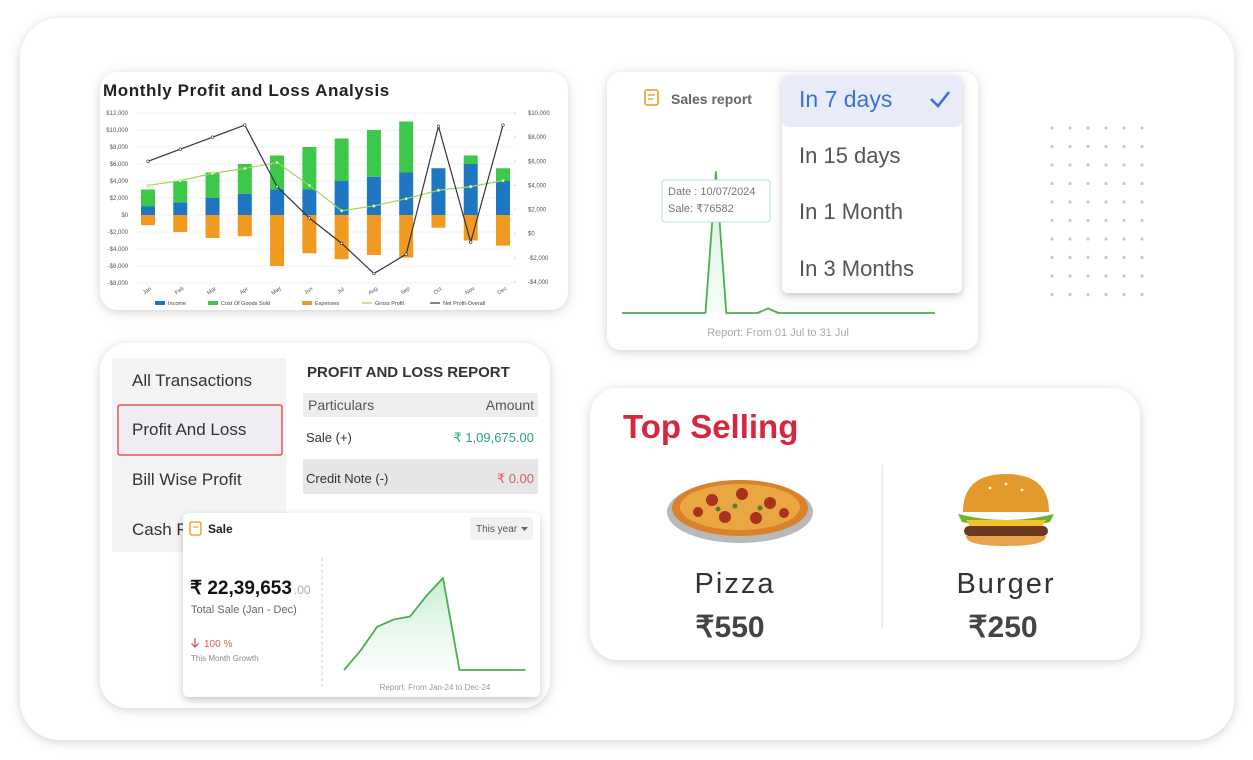 This screenshot has width=1253, height=760. Describe the element at coordinates (117, 114) in the screenshot. I see `y-tick-label: $12,000` at that location.